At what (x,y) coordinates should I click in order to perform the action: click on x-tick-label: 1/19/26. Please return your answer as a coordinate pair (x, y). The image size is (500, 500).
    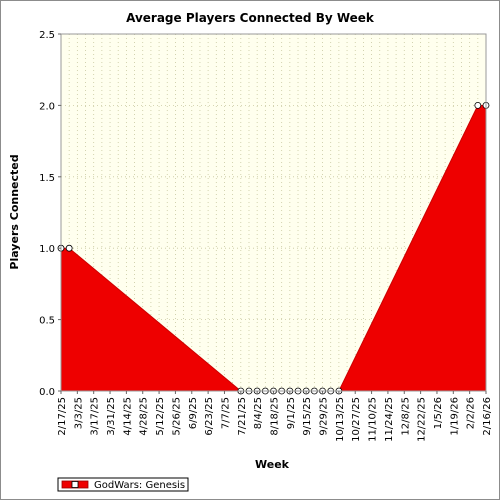
    Looking at the image, I should click on (454, 416).